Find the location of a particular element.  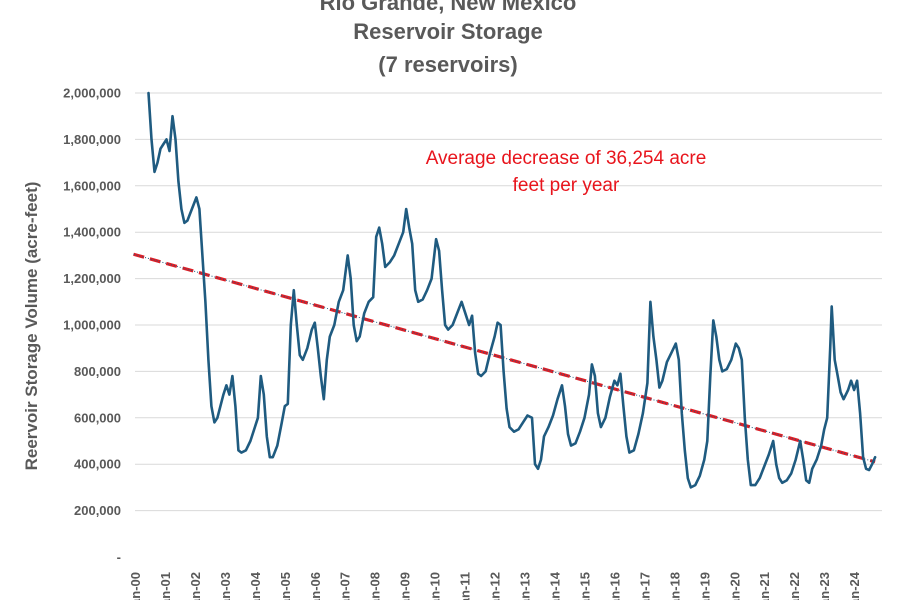

y-tick-label: 2,000,000 is located at coordinates (92, 93).